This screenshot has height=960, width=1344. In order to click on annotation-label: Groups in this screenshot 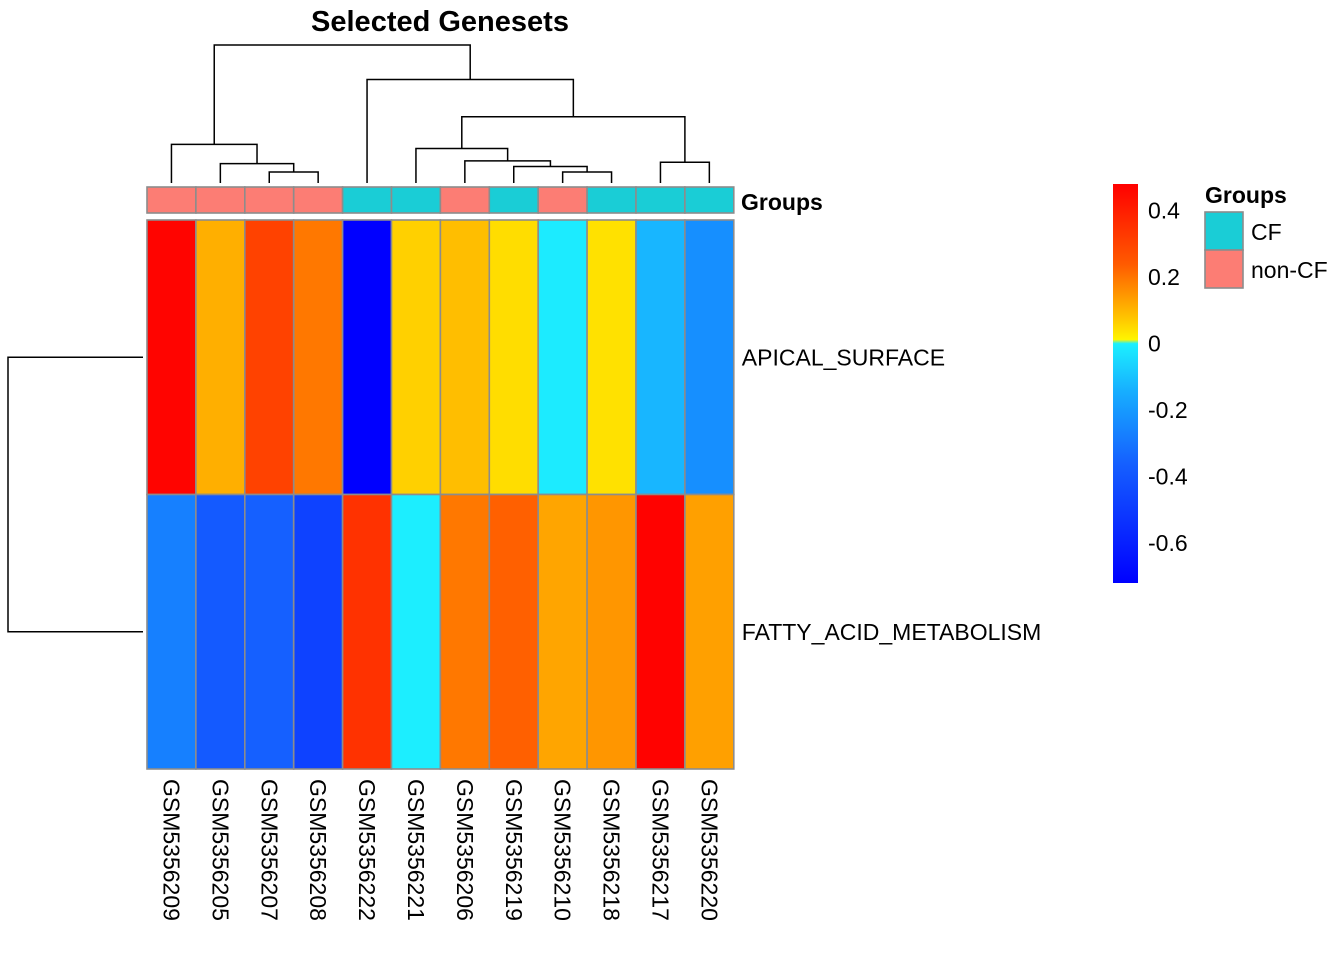, I will do `click(782, 202)`.